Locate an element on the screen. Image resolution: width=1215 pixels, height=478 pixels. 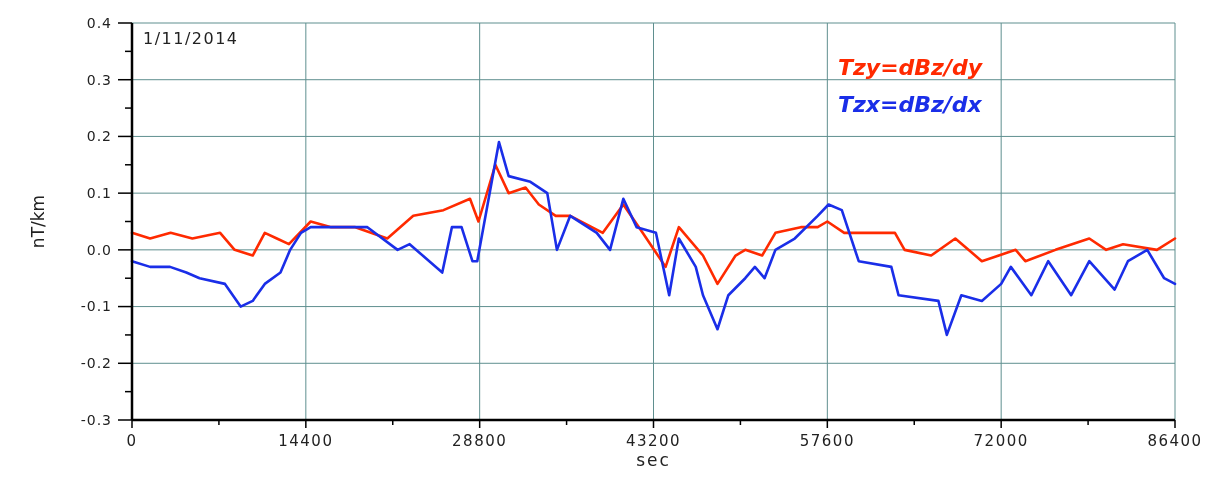
annotation: 1/11/2014 is located at coordinates (191, 38).